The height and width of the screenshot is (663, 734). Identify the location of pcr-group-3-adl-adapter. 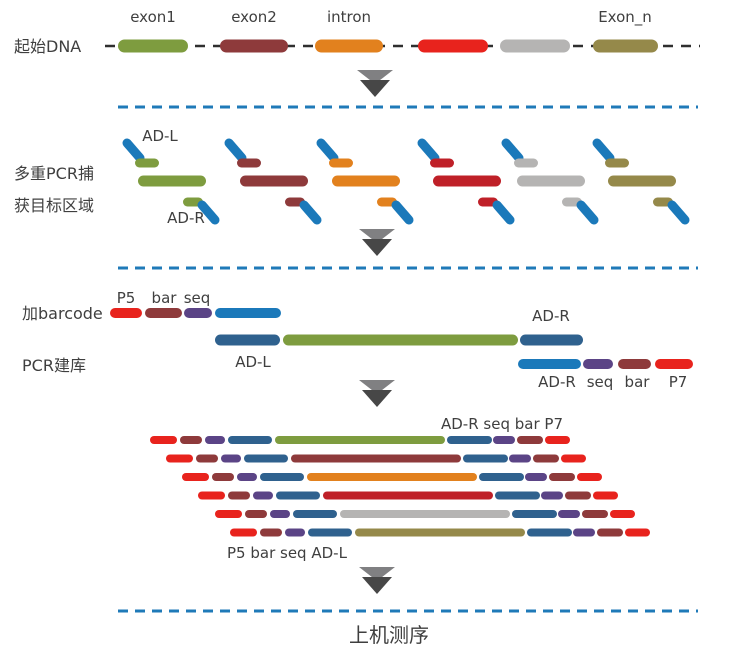
(327, 150).